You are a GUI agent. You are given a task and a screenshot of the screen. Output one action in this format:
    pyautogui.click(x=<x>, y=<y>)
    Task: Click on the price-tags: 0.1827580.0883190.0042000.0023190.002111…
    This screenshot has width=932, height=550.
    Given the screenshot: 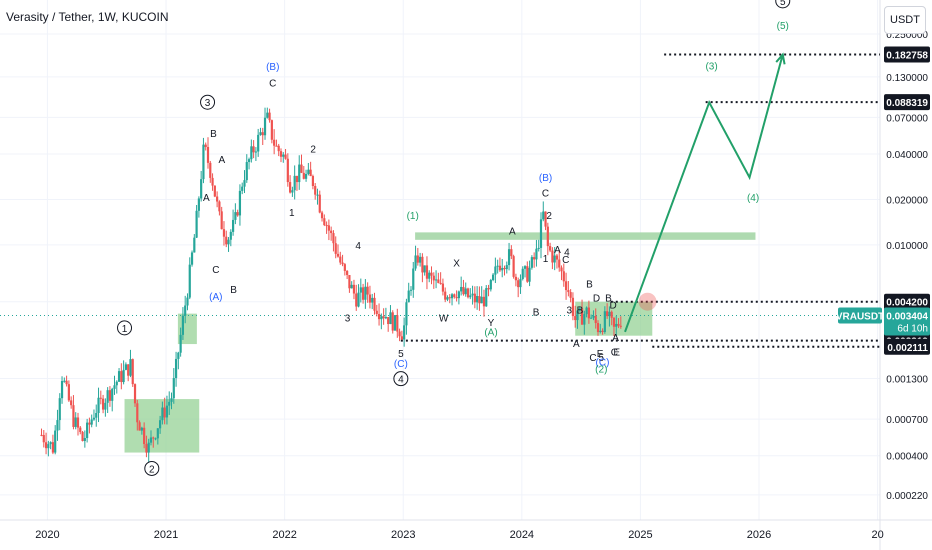 What is the action you would take?
    pyautogui.click(x=883, y=200)
    